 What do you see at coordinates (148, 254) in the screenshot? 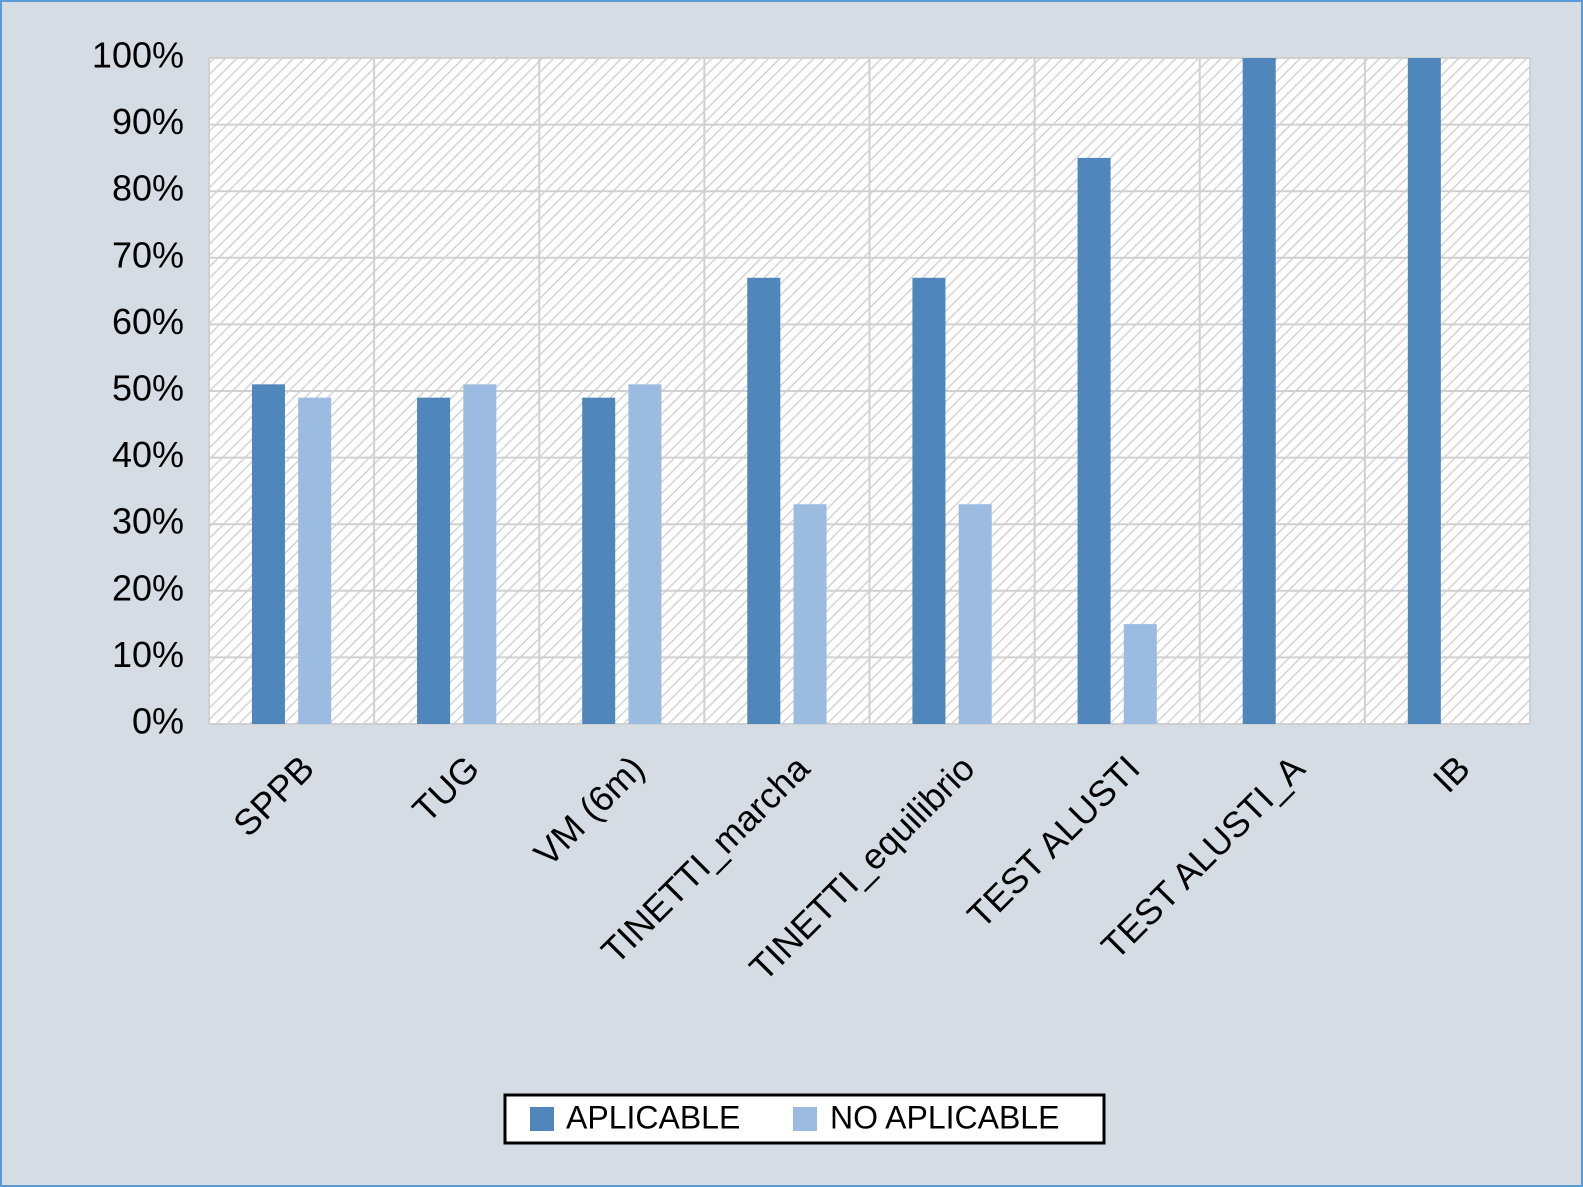
I see `y-tick-label: 70%` at bounding box center [148, 254].